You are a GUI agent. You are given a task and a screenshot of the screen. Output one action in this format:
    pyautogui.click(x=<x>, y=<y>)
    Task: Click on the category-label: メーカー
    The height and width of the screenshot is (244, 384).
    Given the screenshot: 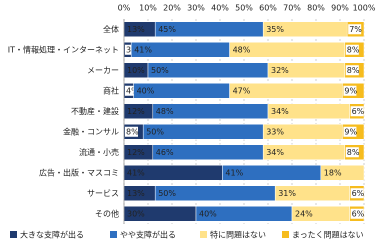 What is the action you would take?
    pyautogui.click(x=103, y=70)
    